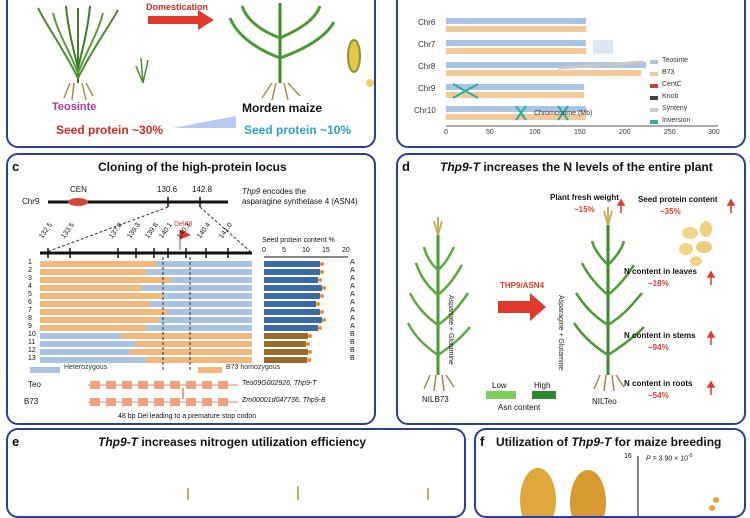  I want to click on legend-centc-swatch, so click(654, 86).